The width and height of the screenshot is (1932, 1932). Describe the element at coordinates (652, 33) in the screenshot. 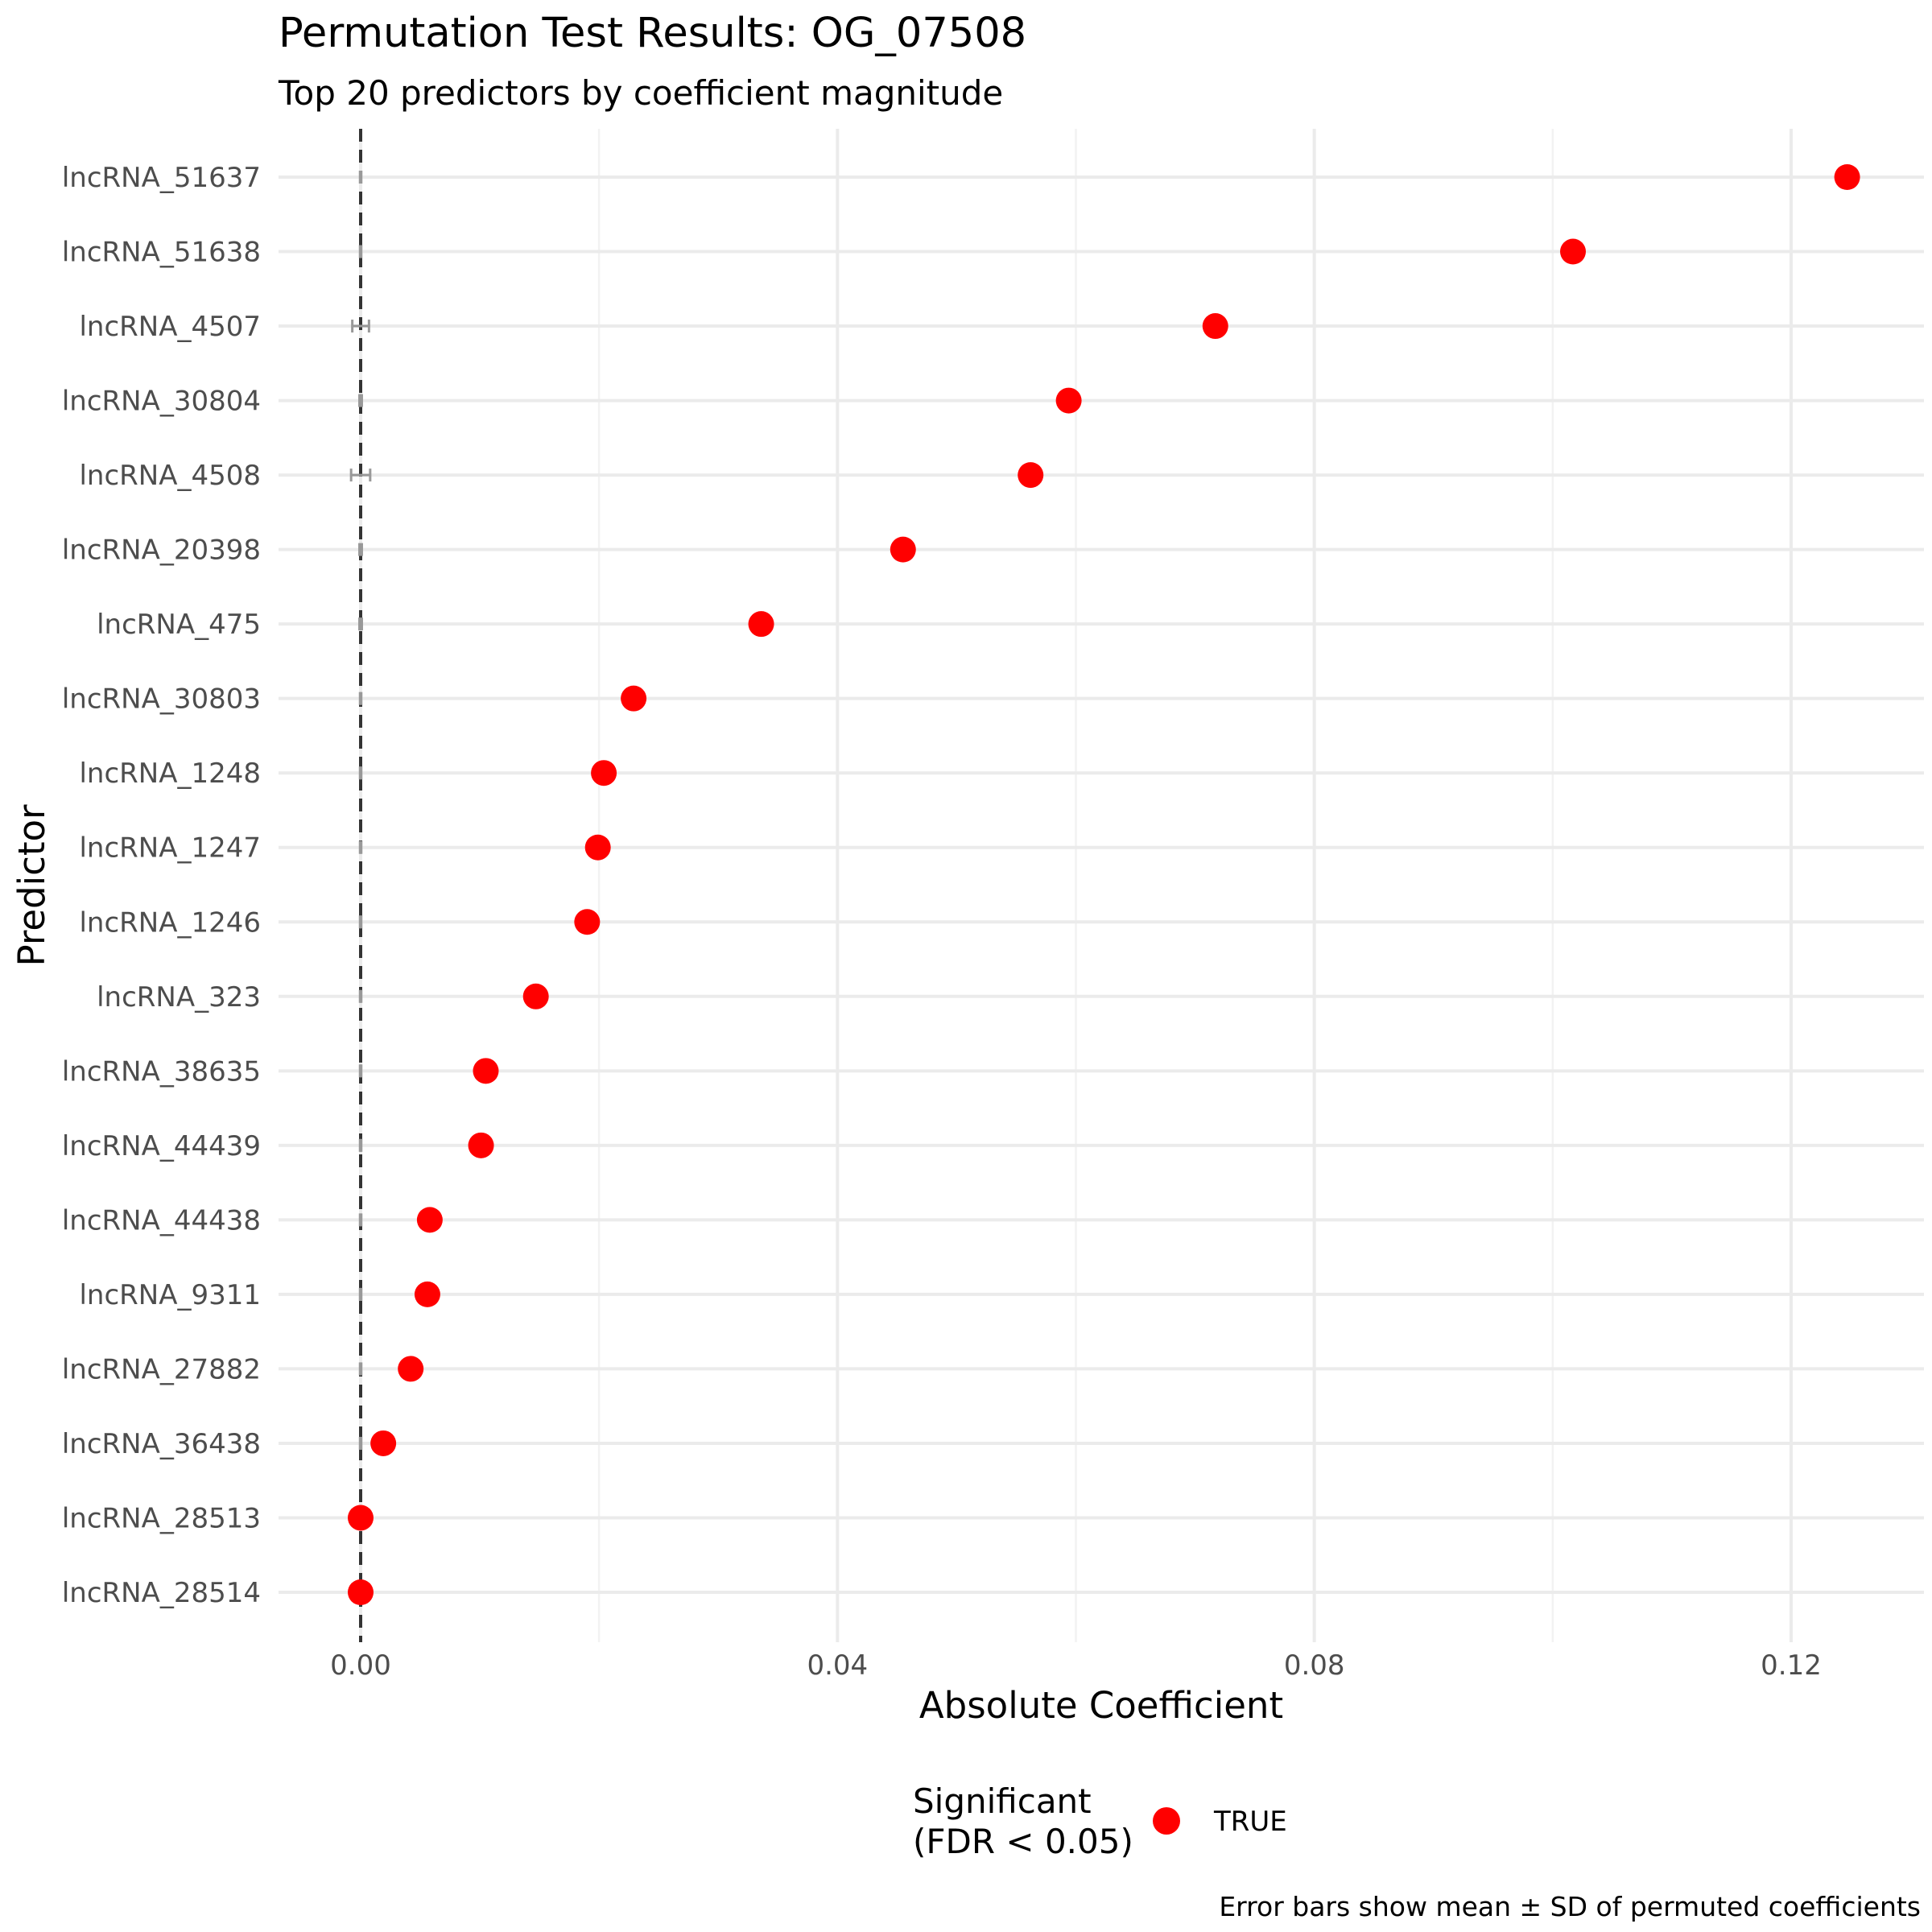

I see `chart-title: Permutation Test Results: OG_07508` at that location.